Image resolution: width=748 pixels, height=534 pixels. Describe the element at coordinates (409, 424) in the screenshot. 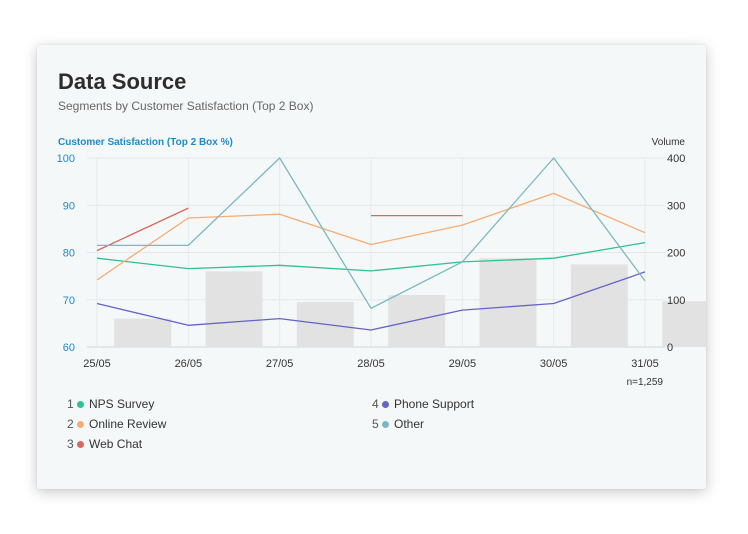

I see `legend-label: Other` at that location.